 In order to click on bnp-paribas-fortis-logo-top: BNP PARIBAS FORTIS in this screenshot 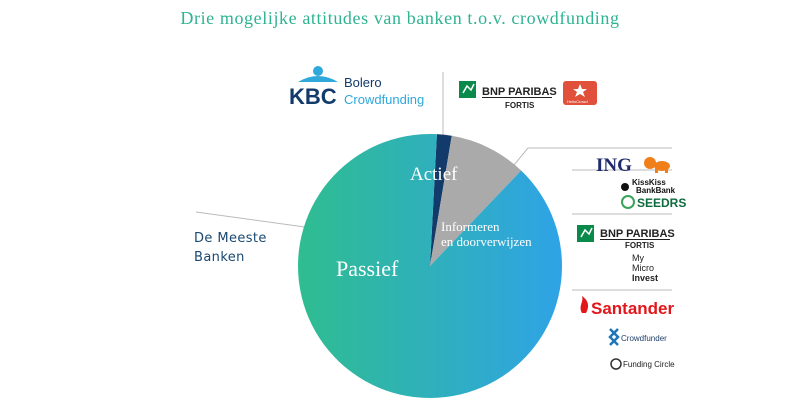, I will do `click(508, 95)`.